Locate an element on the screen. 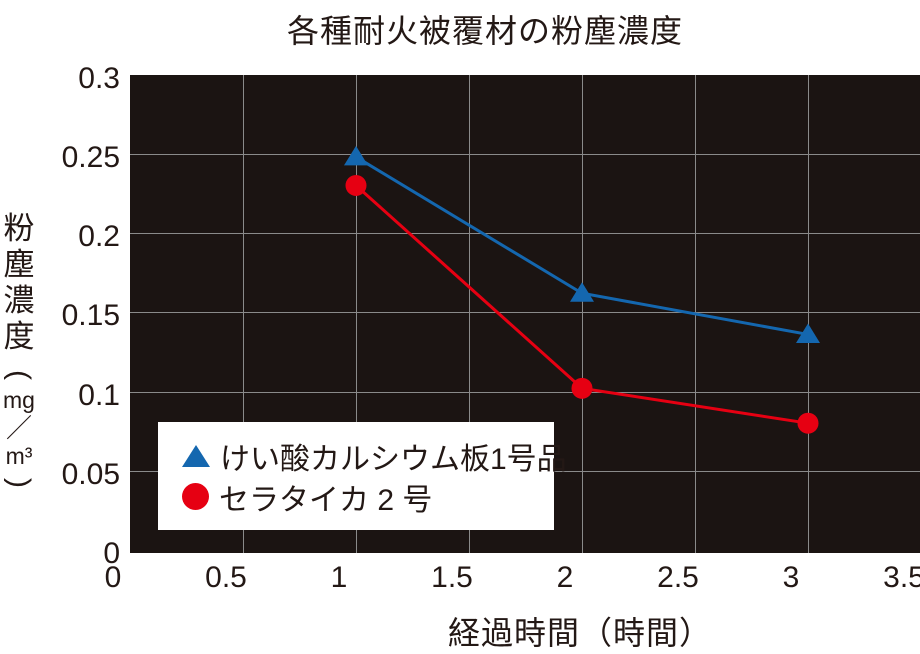 The width and height of the screenshot is (920, 654). legend-item-ceratica-2: セラタイカ 2 号 is located at coordinates (363, 496).